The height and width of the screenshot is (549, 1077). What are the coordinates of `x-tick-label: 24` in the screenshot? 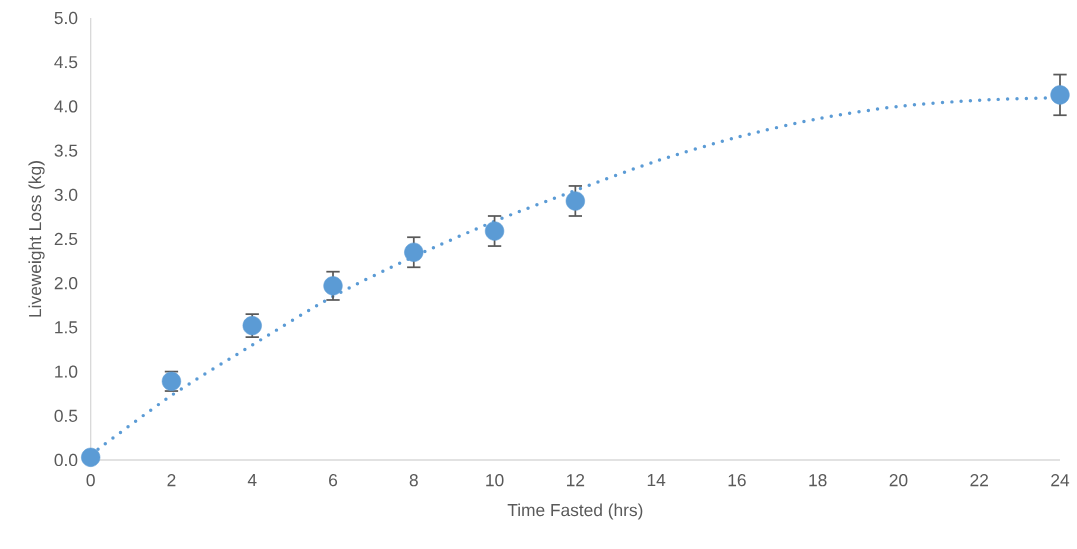 It's located at (1060, 480).